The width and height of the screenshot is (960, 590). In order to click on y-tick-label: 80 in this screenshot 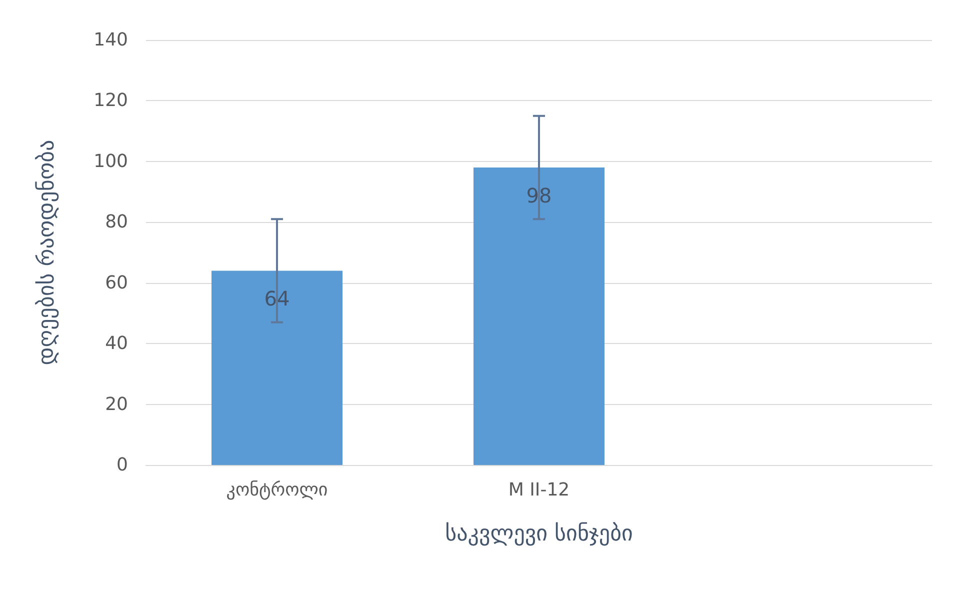, I will do `click(116, 222)`.